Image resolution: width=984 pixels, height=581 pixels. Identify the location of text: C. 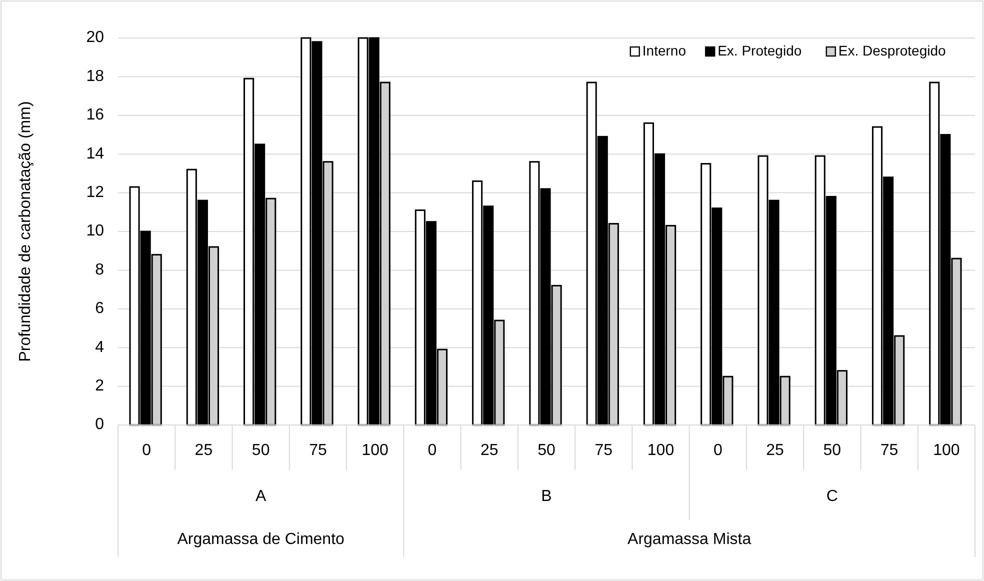
(832, 497).